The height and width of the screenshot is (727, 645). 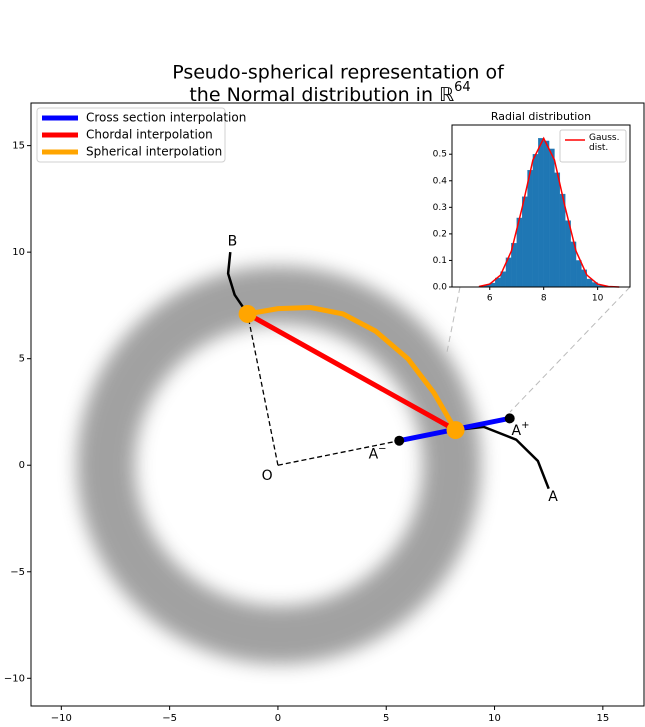 What do you see at coordinates (154, 152) in the screenshot?
I see `legend-label: Spherical interpolation` at bounding box center [154, 152].